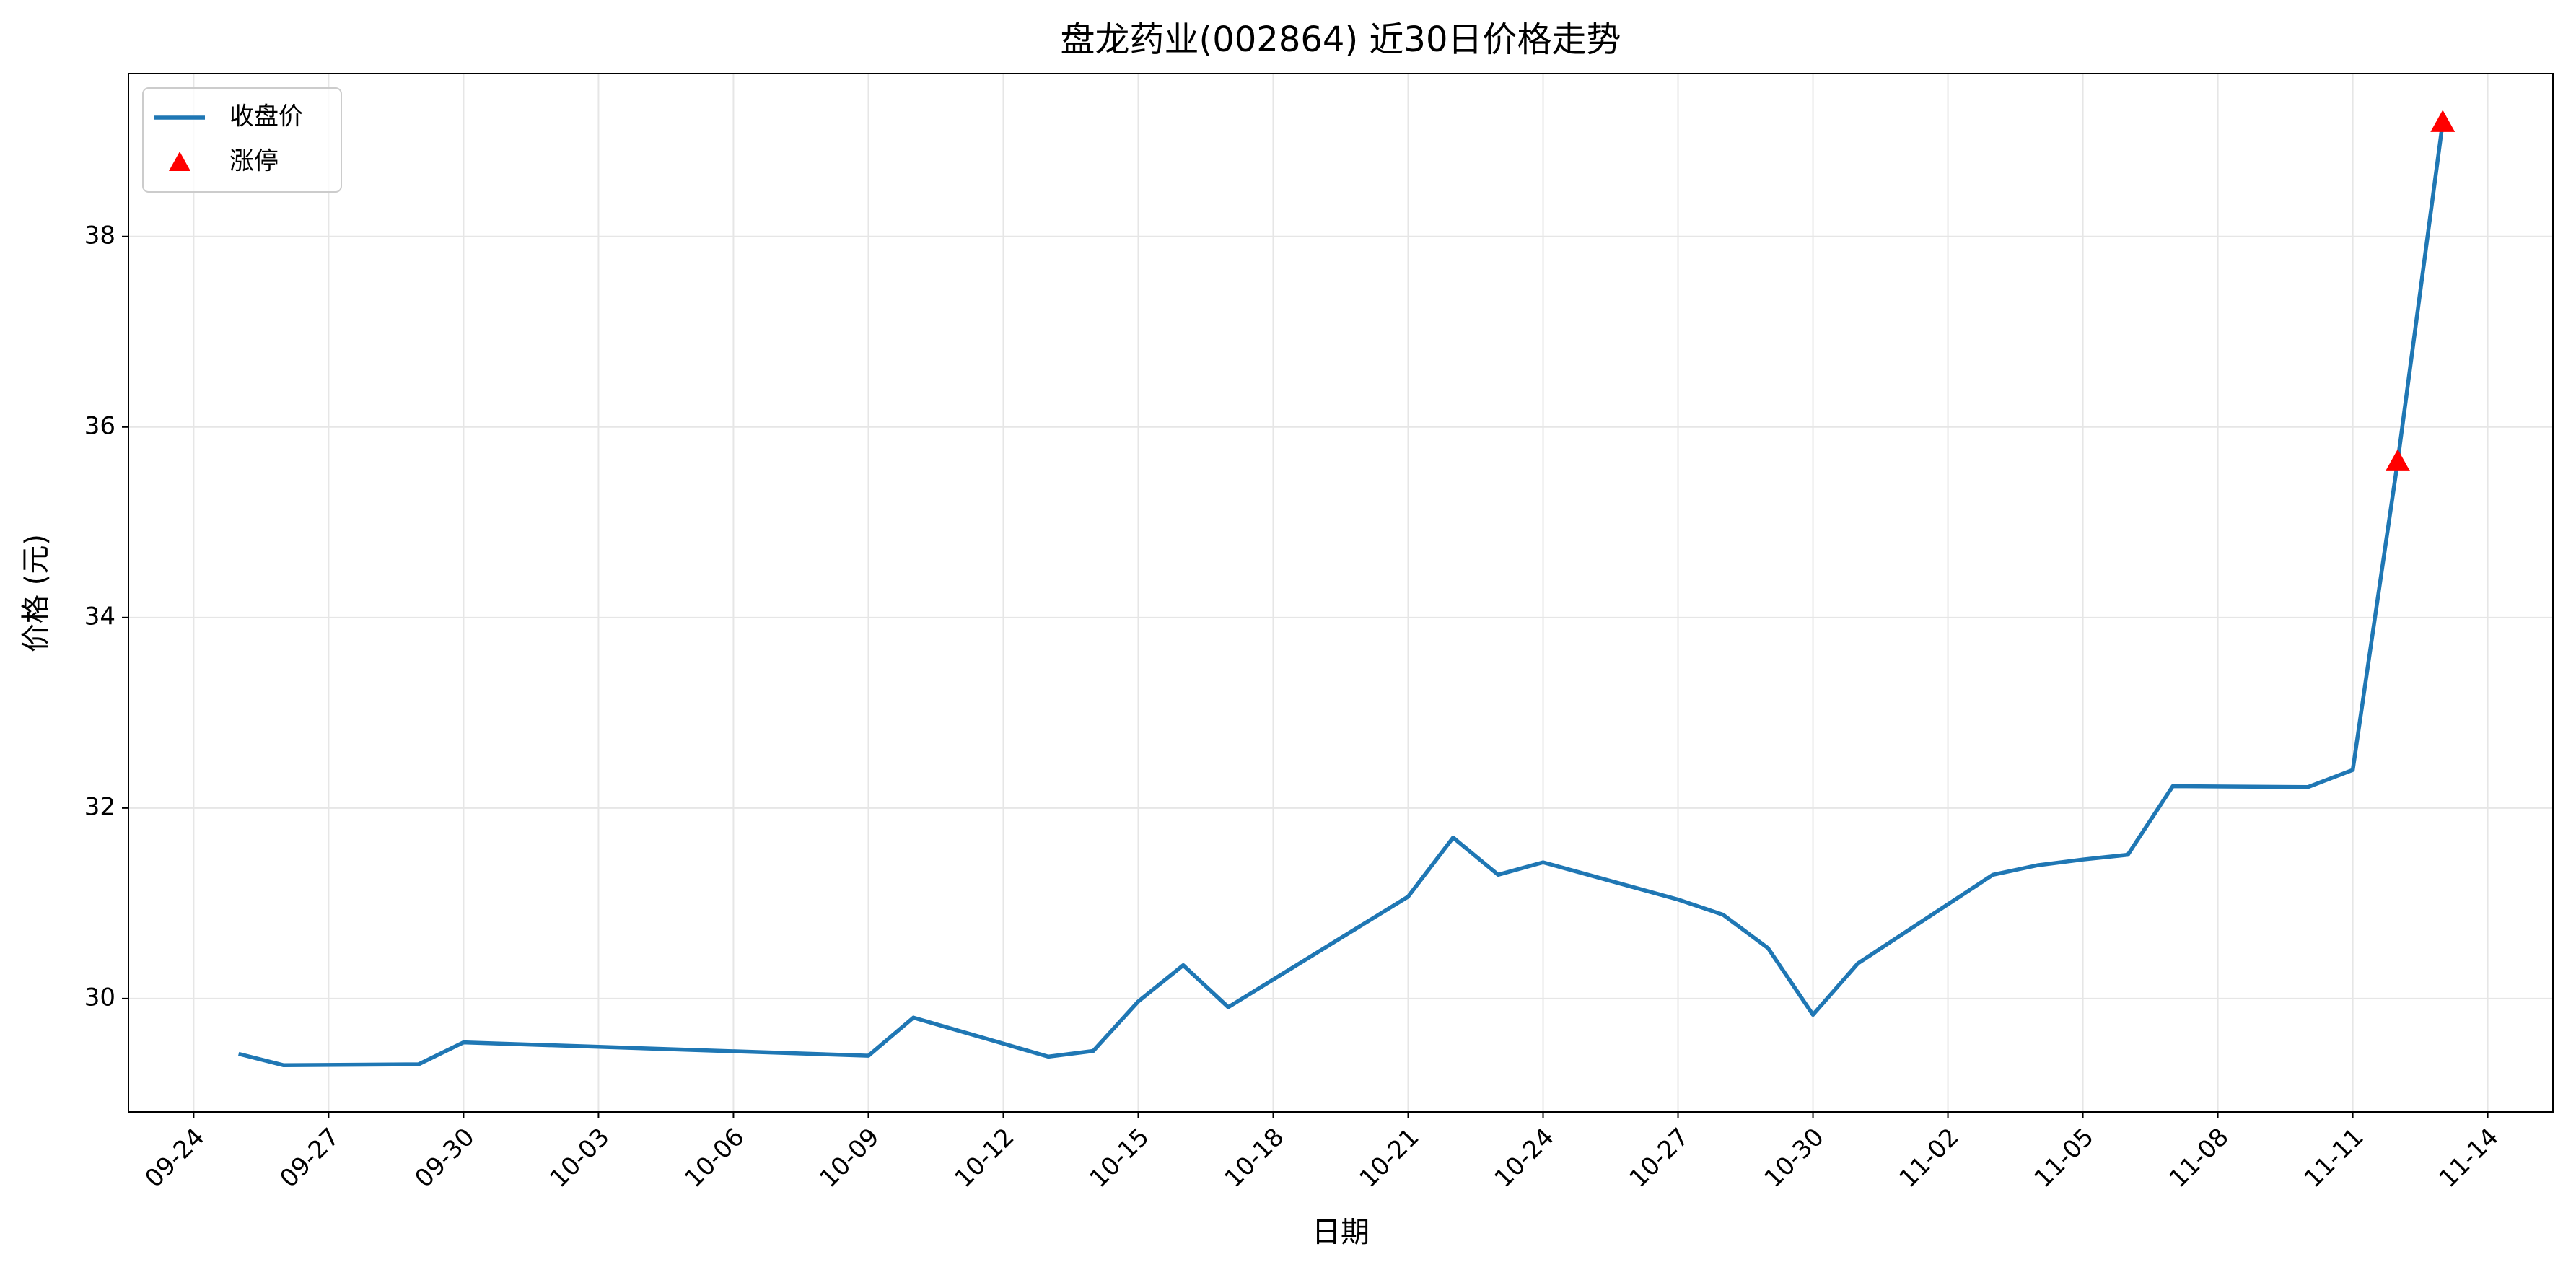  What do you see at coordinates (99, 235) in the screenshot?
I see `y-tick-label: 38` at bounding box center [99, 235].